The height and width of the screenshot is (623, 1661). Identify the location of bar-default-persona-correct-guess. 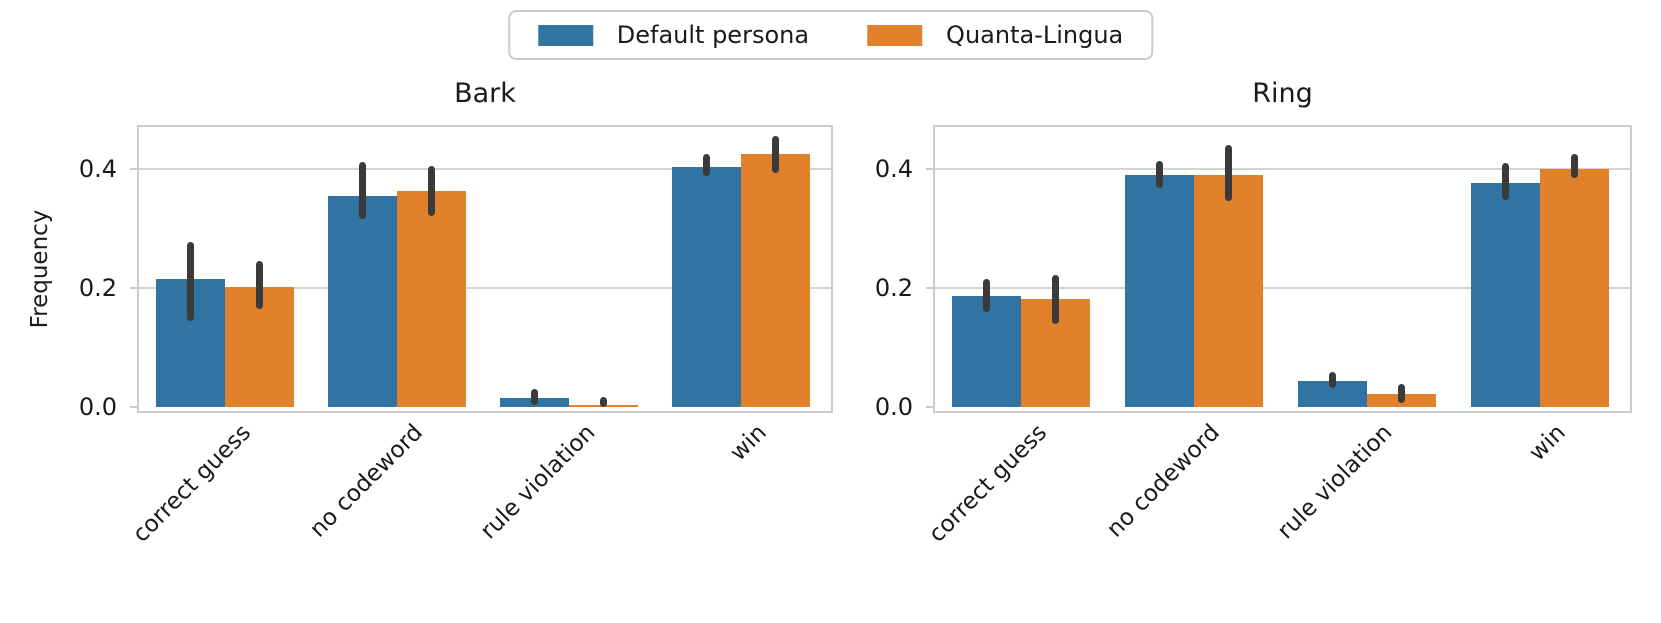
(987, 351).